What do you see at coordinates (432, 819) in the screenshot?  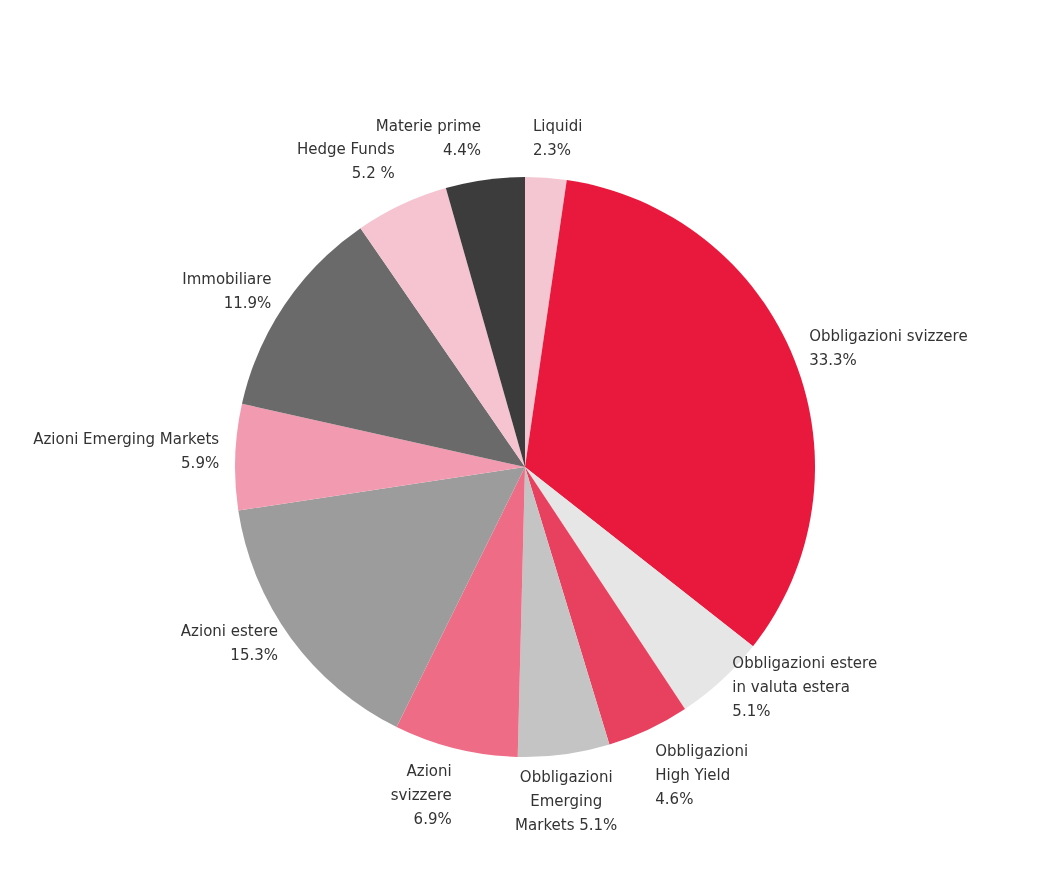 I see `data-label: 6.9%` at bounding box center [432, 819].